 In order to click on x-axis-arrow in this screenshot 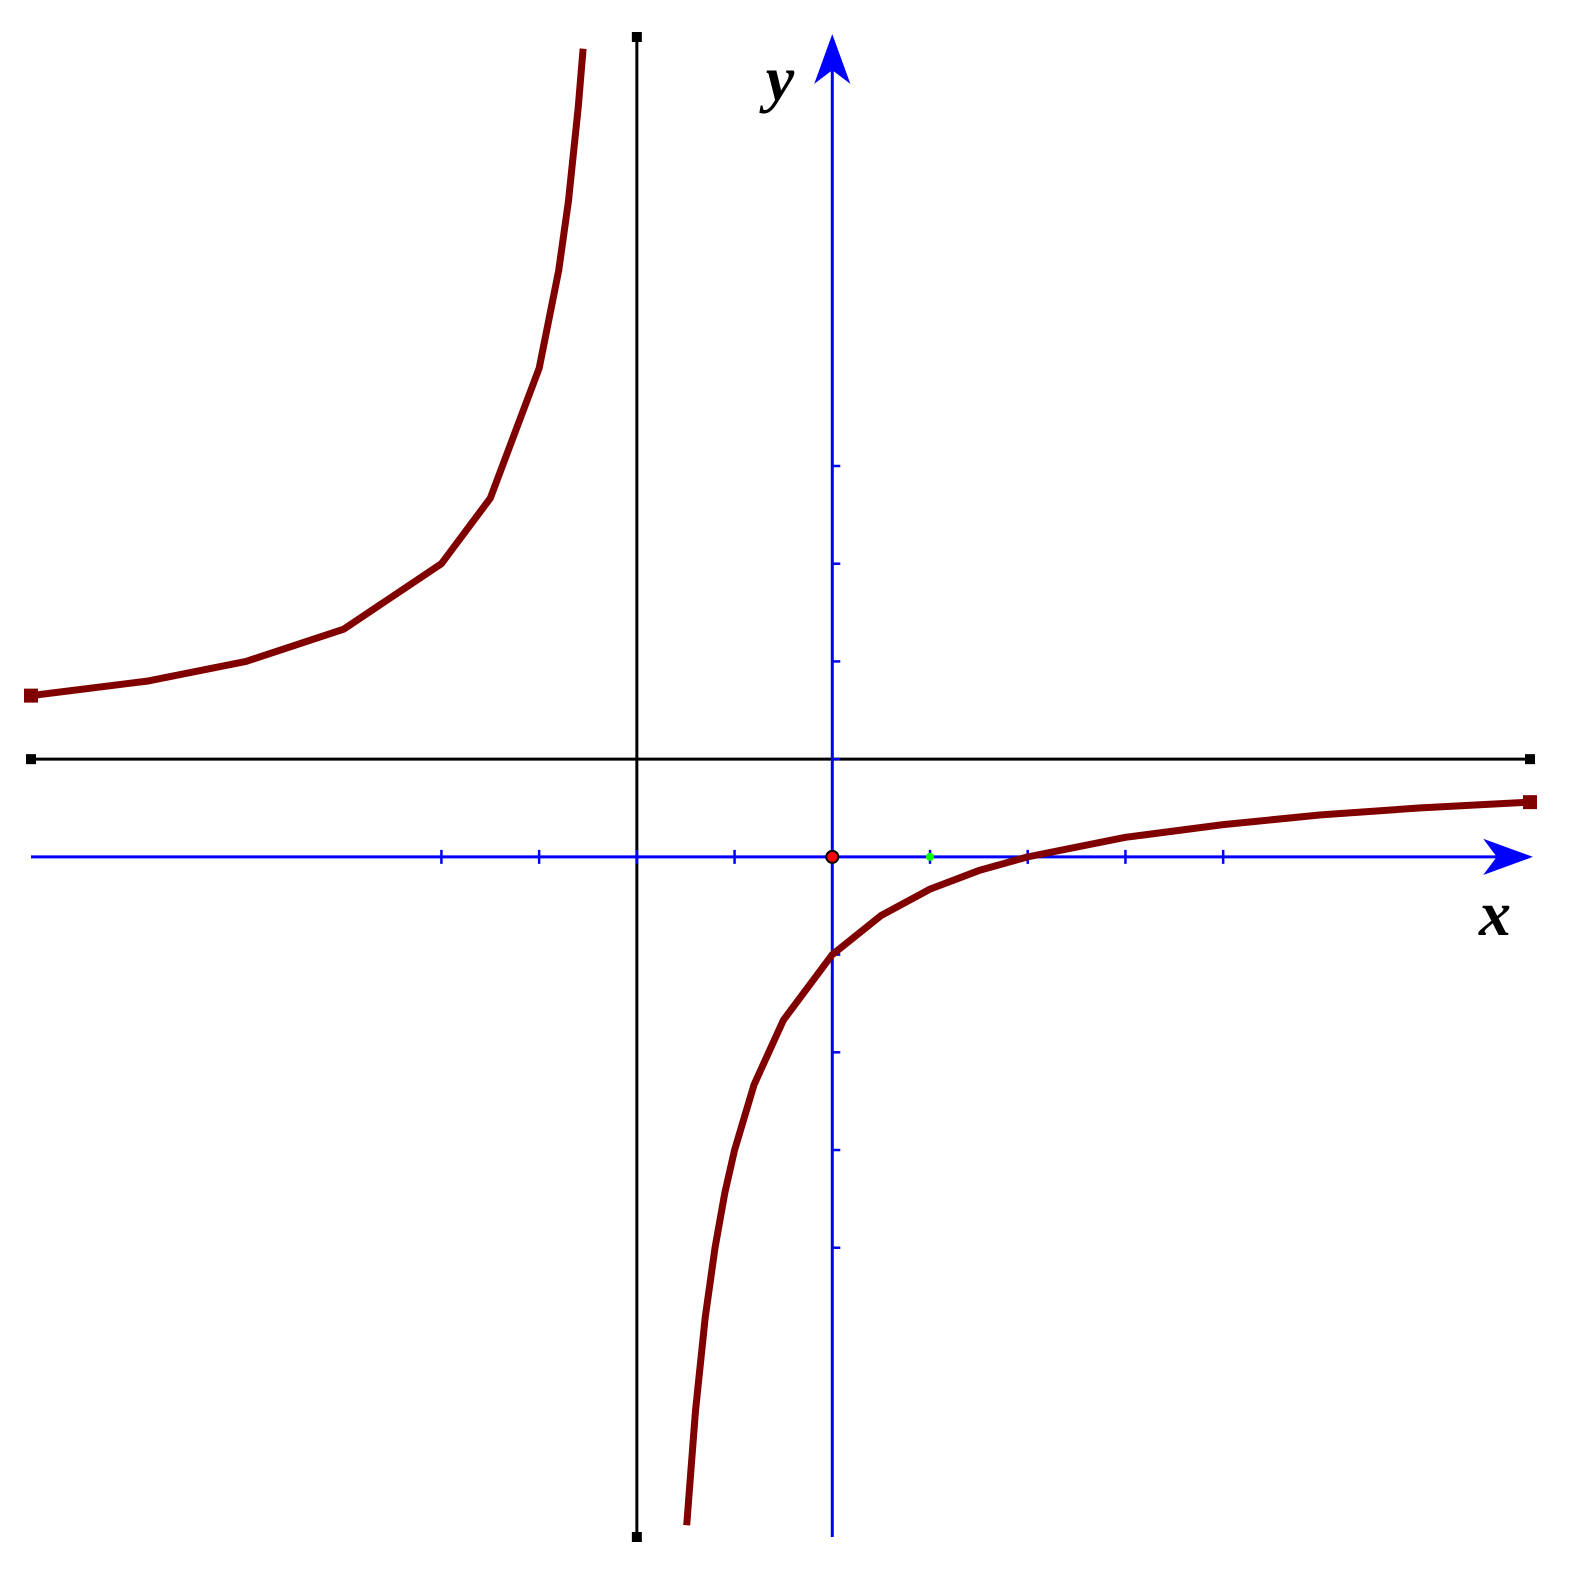, I will do `click(1508, 856)`.